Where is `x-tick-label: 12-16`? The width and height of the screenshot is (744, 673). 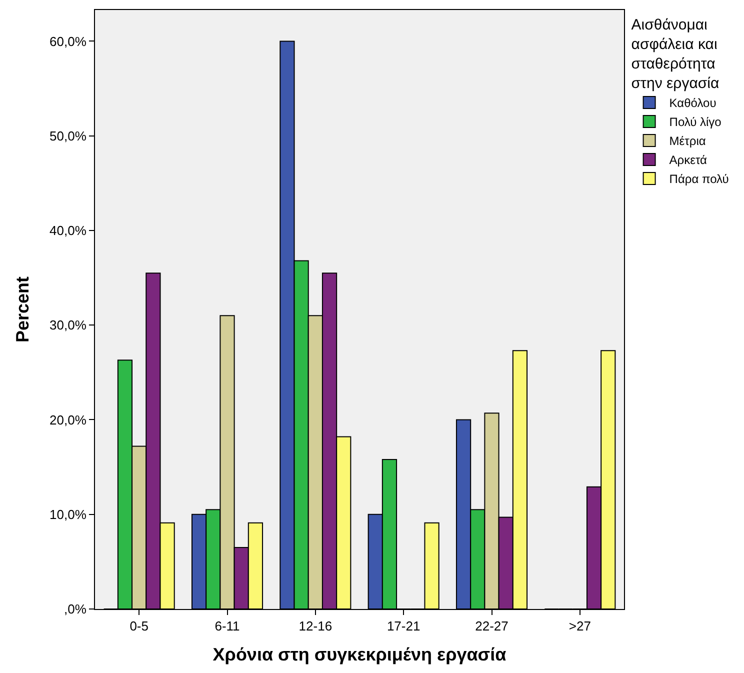 x-tick-label: 12-16 is located at coordinates (315, 626).